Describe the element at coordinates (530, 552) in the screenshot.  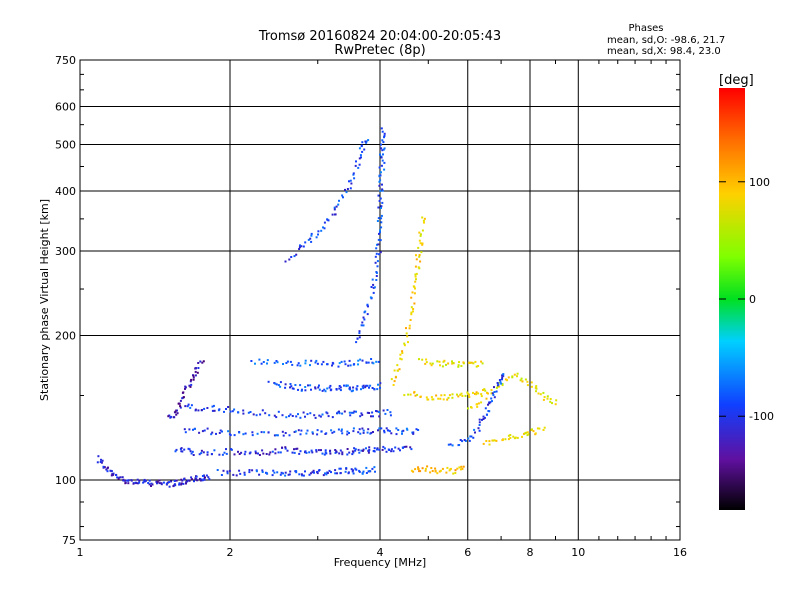
I see `x-tick-label: 8` at that location.